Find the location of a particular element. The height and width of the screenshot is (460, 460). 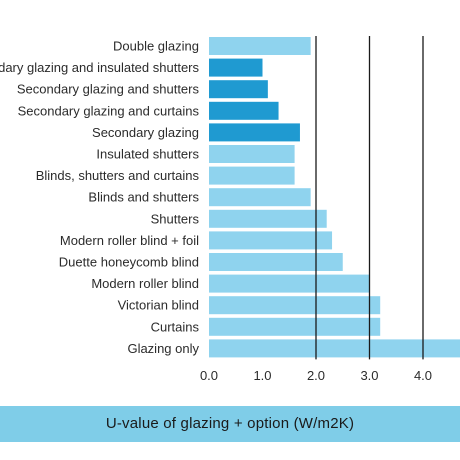

category-label-10: Duette honeycomb blind is located at coordinates (129, 262).